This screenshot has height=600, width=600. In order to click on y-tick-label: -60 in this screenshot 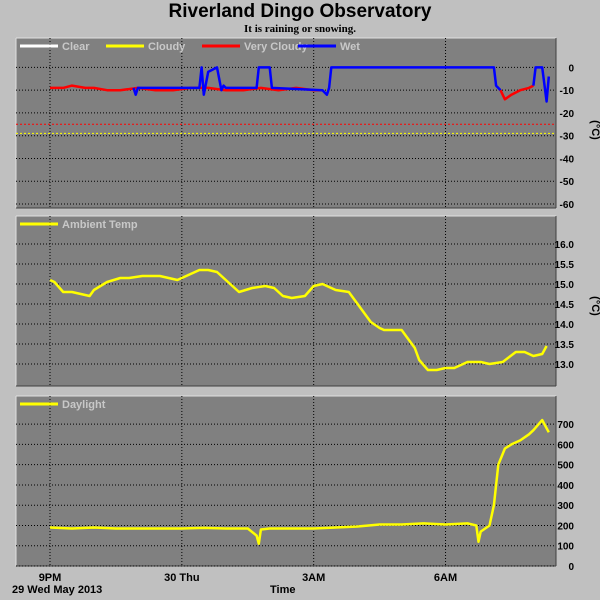, I will do `click(567, 205)`.